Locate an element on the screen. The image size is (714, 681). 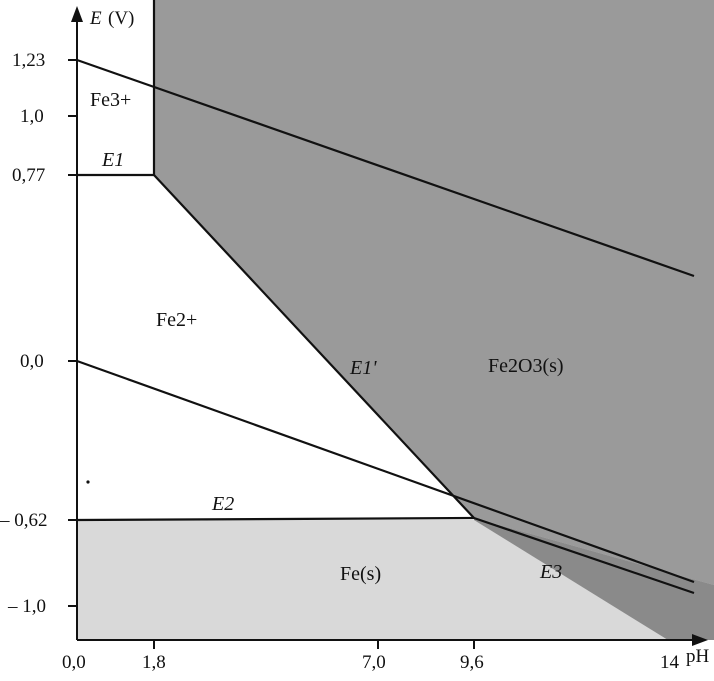
fe3-region-label: Fe3+ is located at coordinates (110, 100).